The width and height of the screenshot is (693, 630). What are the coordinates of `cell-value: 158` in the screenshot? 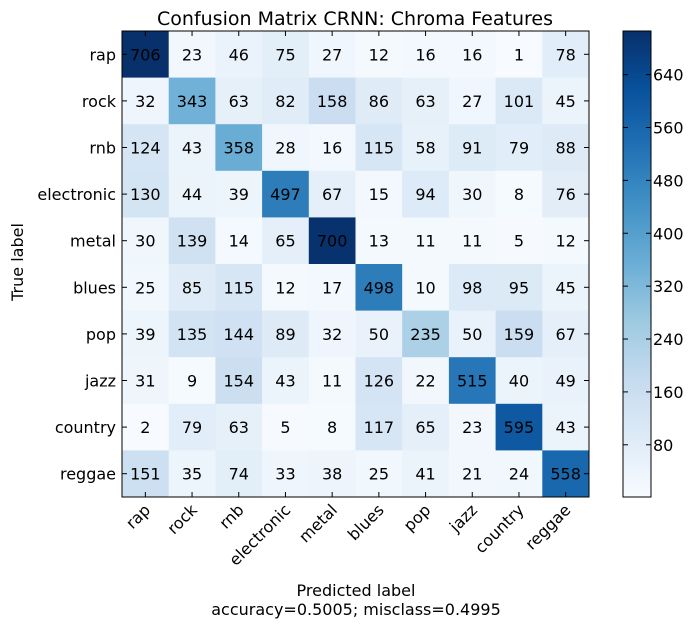 It's located at (332, 101).